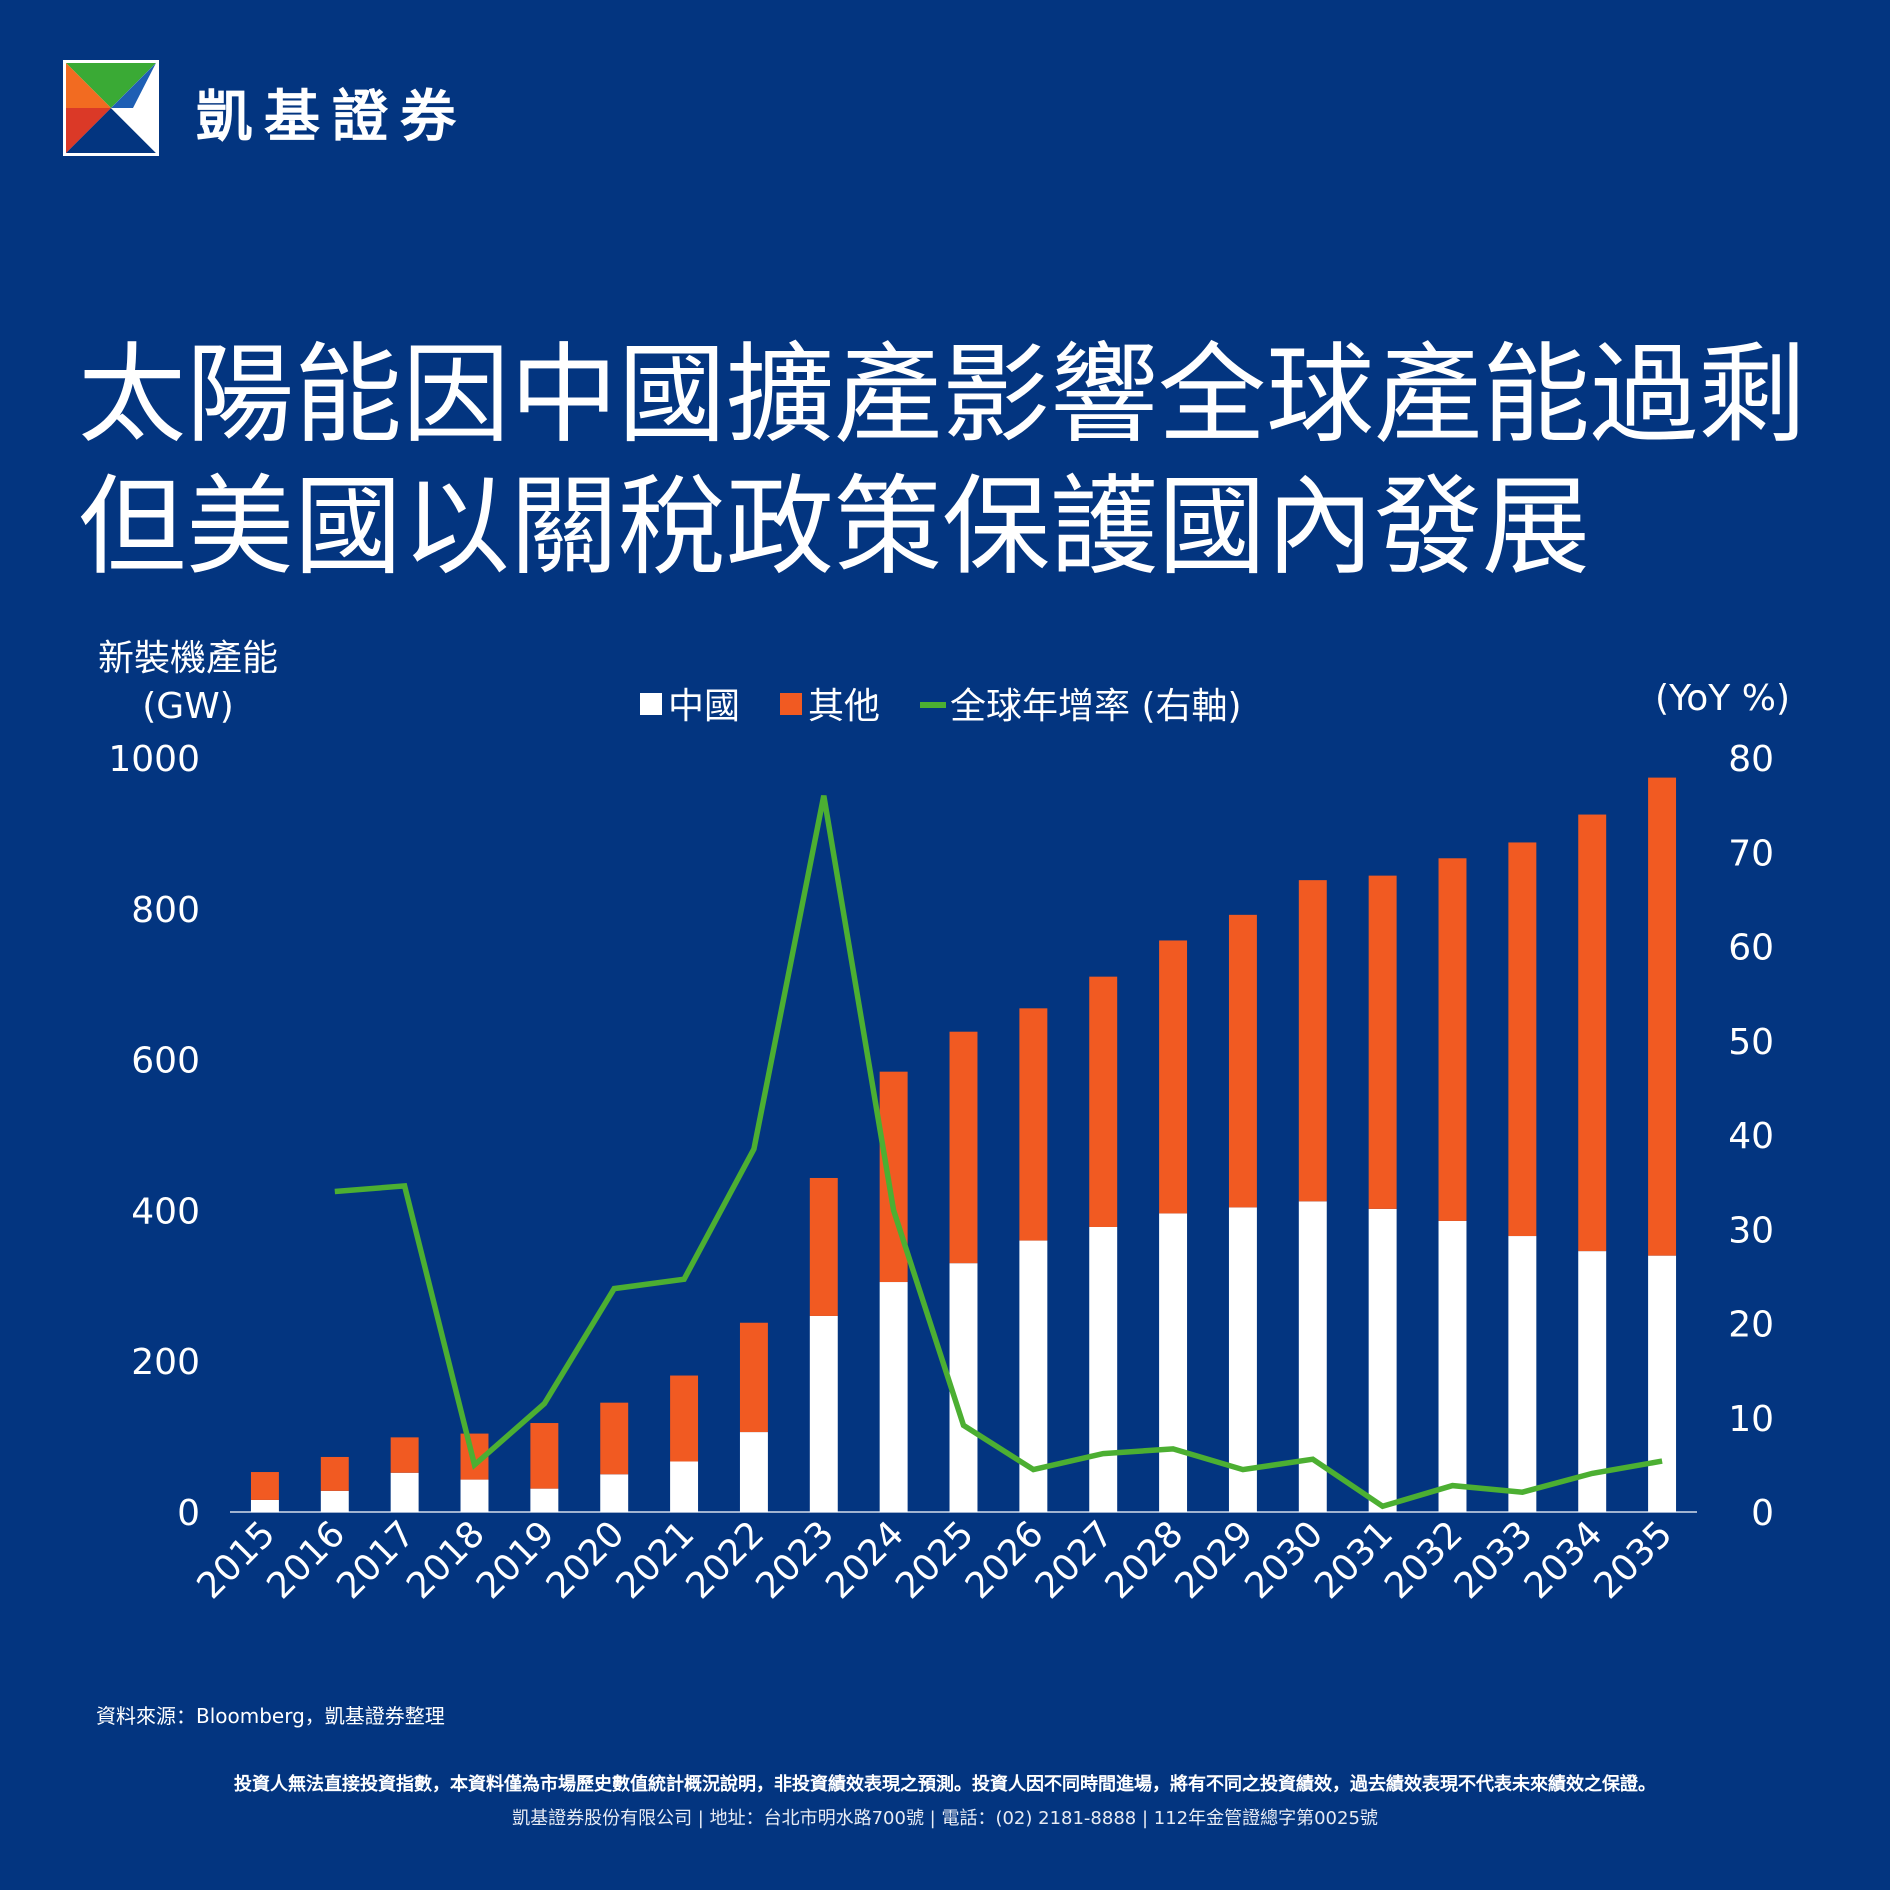 Image resolution: width=1890 pixels, height=1890 pixels. I want to click on bar-other-2034, so click(1592, 1033).